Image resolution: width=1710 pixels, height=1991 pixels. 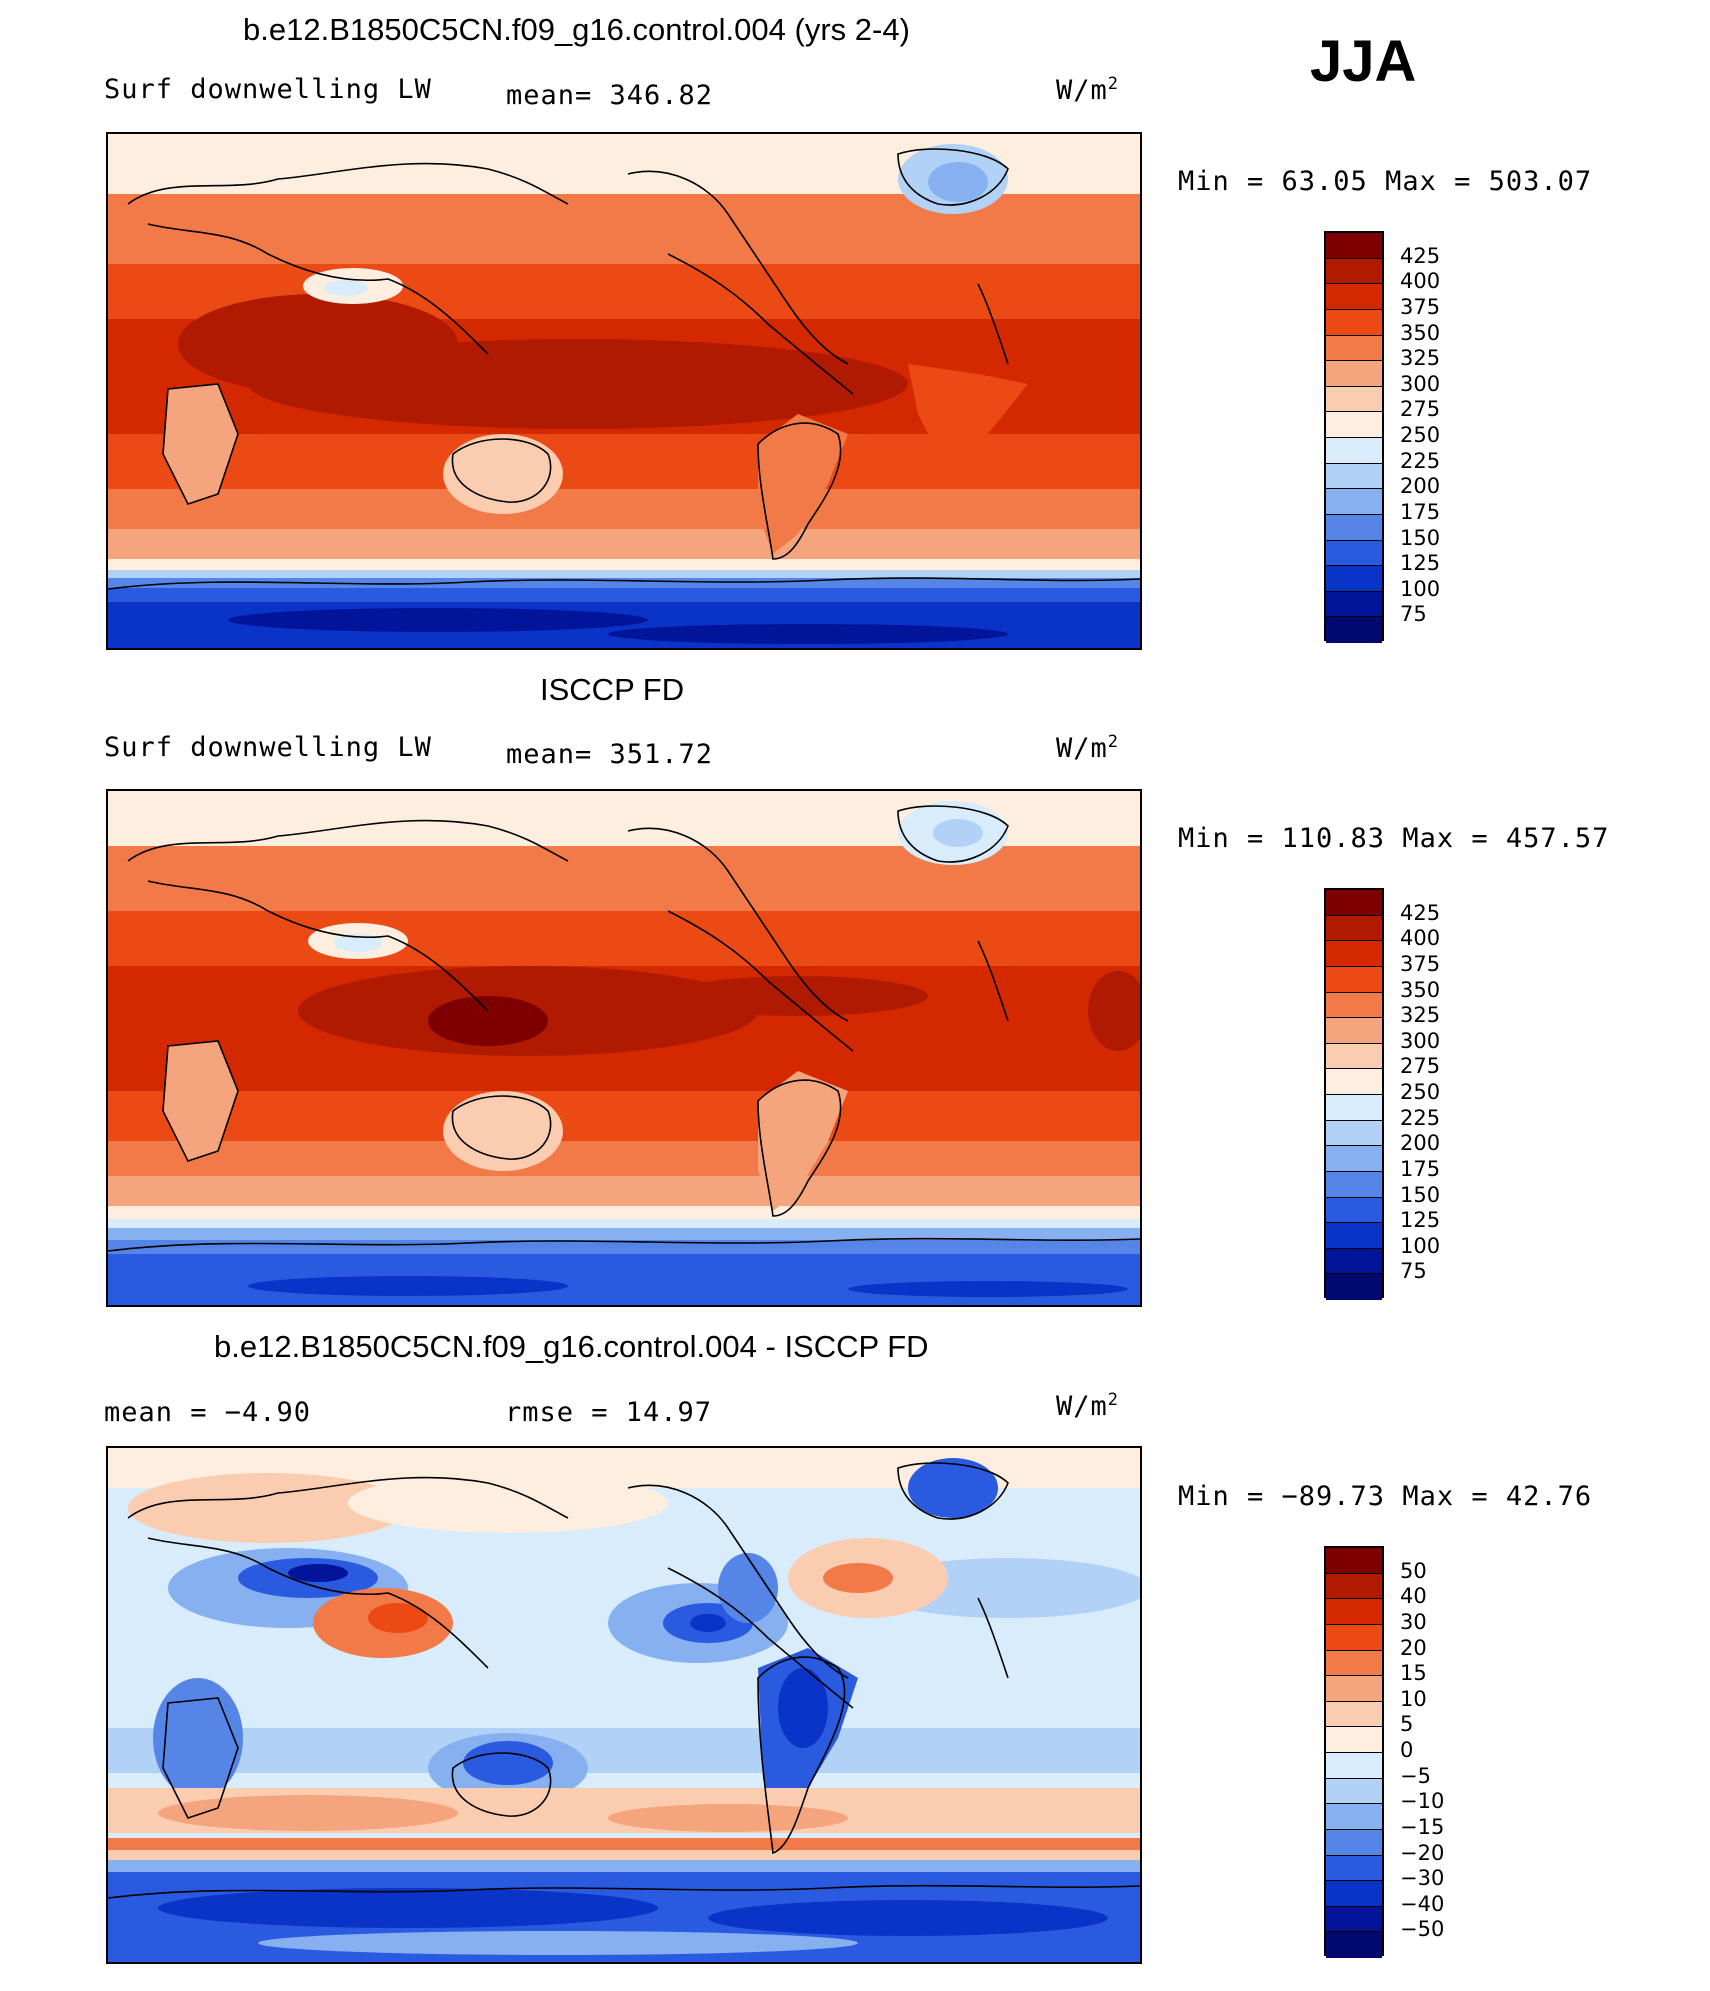 What do you see at coordinates (1420, 1220) in the screenshot?
I see `colorbar-tick-label: 125` at bounding box center [1420, 1220].